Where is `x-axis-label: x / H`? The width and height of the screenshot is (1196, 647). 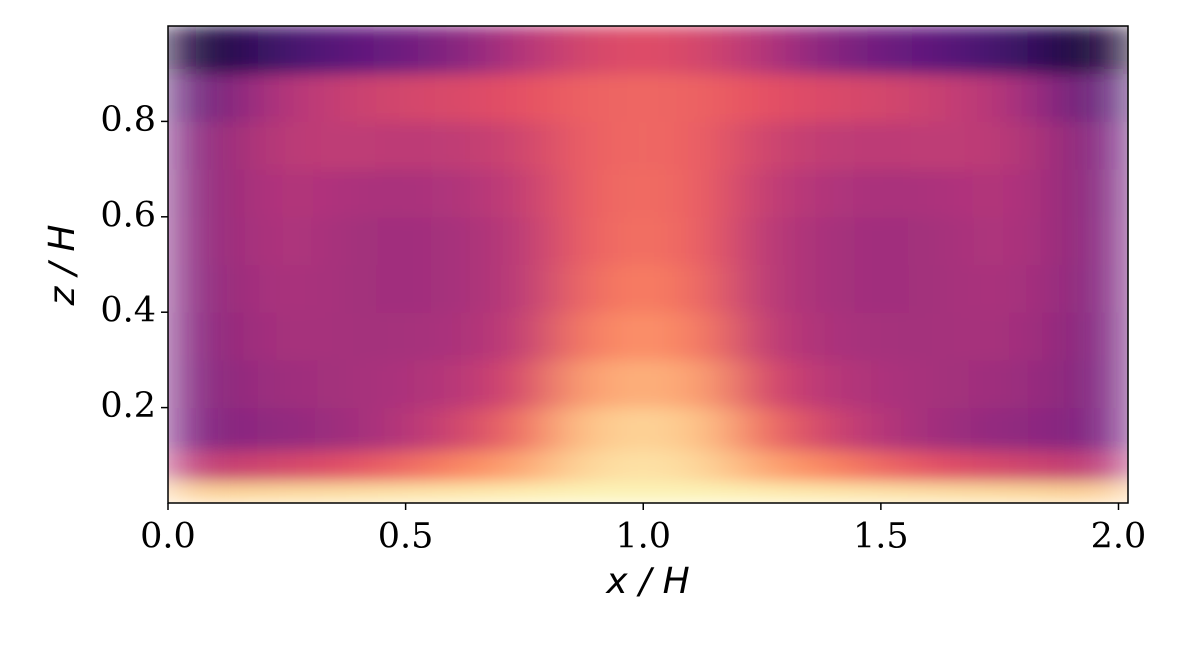 x-axis-label: x / H is located at coordinates (647, 581).